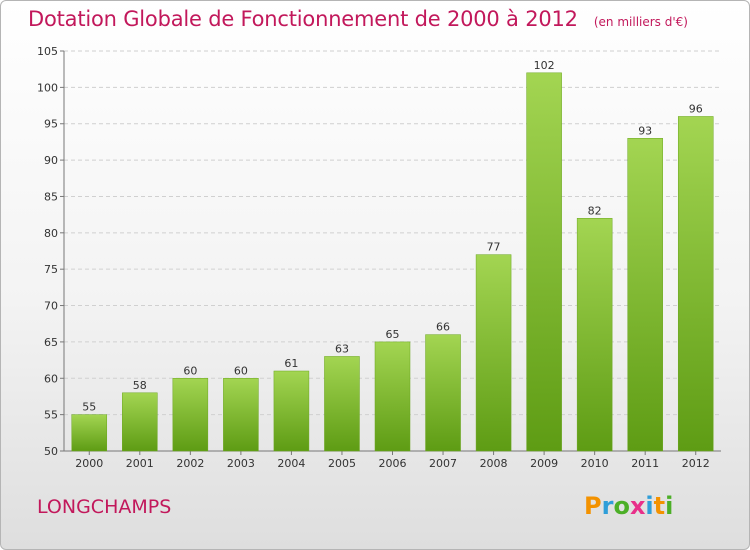 The height and width of the screenshot is (550, 750). I want to click on bar-2001, so click(140, 422).